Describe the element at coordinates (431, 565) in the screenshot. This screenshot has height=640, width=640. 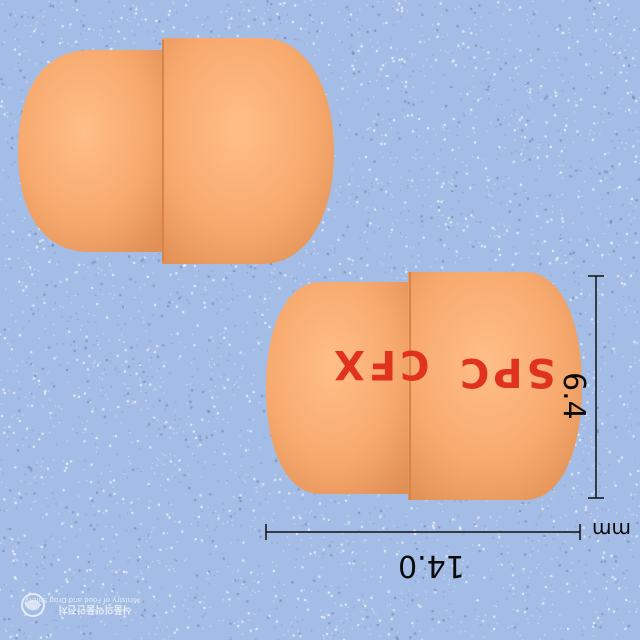
I see `length-measurement: 14.0` at that location.